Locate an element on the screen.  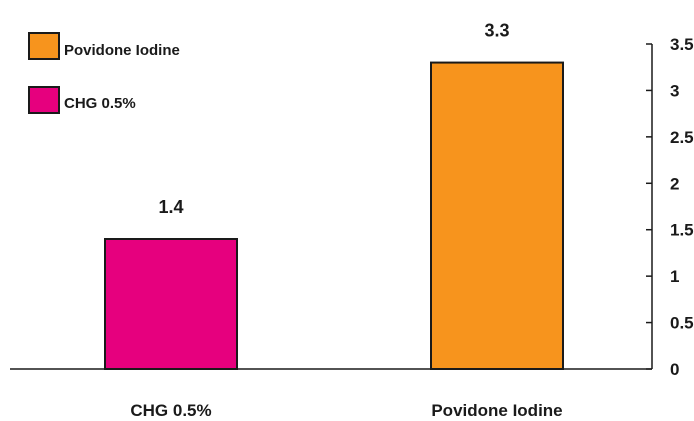
category-label-povidone-iodine: Povidone Iodine is located at coordinates (496, 410).